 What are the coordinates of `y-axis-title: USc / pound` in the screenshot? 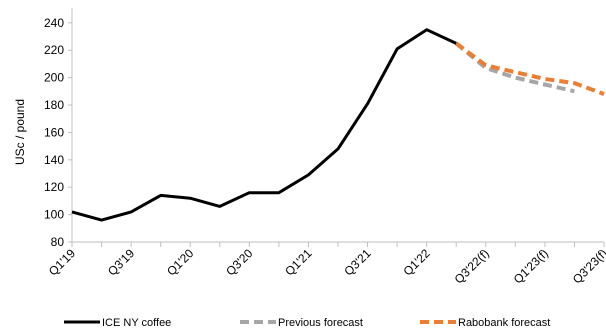 It's located at (20, 132).